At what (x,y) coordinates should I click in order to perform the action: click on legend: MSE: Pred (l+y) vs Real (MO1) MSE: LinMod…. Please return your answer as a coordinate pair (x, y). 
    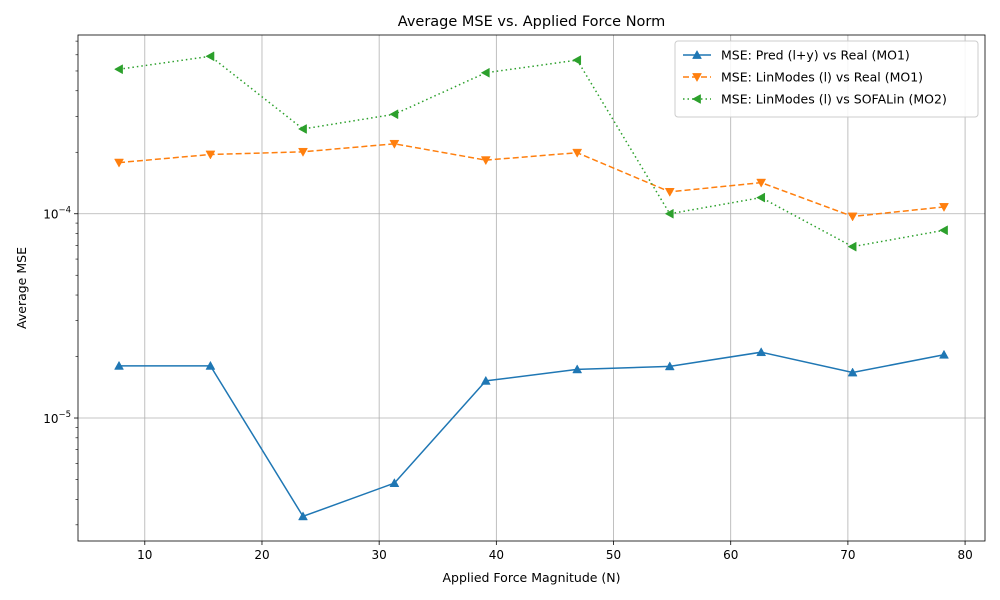
    Looking at the image, I should click on (826, 79).